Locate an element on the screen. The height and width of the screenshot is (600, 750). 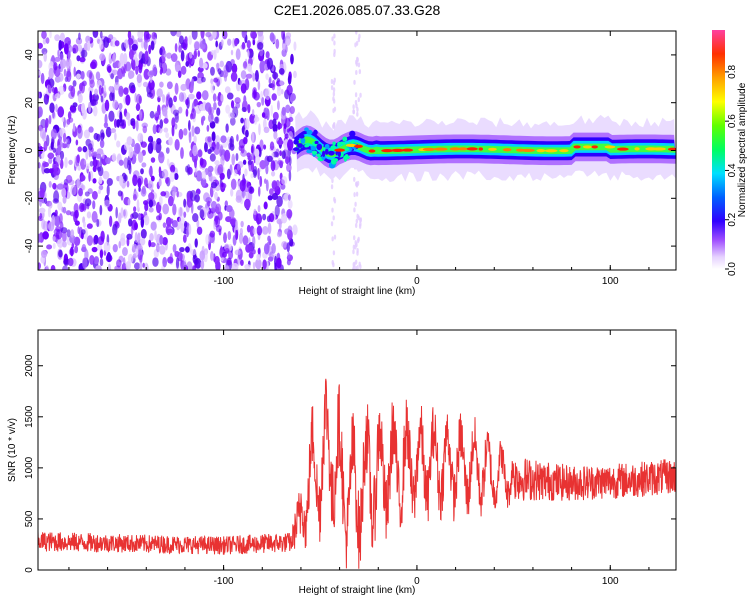
heatmap-ytick-label: -20 is located at coordinates (29, 198).